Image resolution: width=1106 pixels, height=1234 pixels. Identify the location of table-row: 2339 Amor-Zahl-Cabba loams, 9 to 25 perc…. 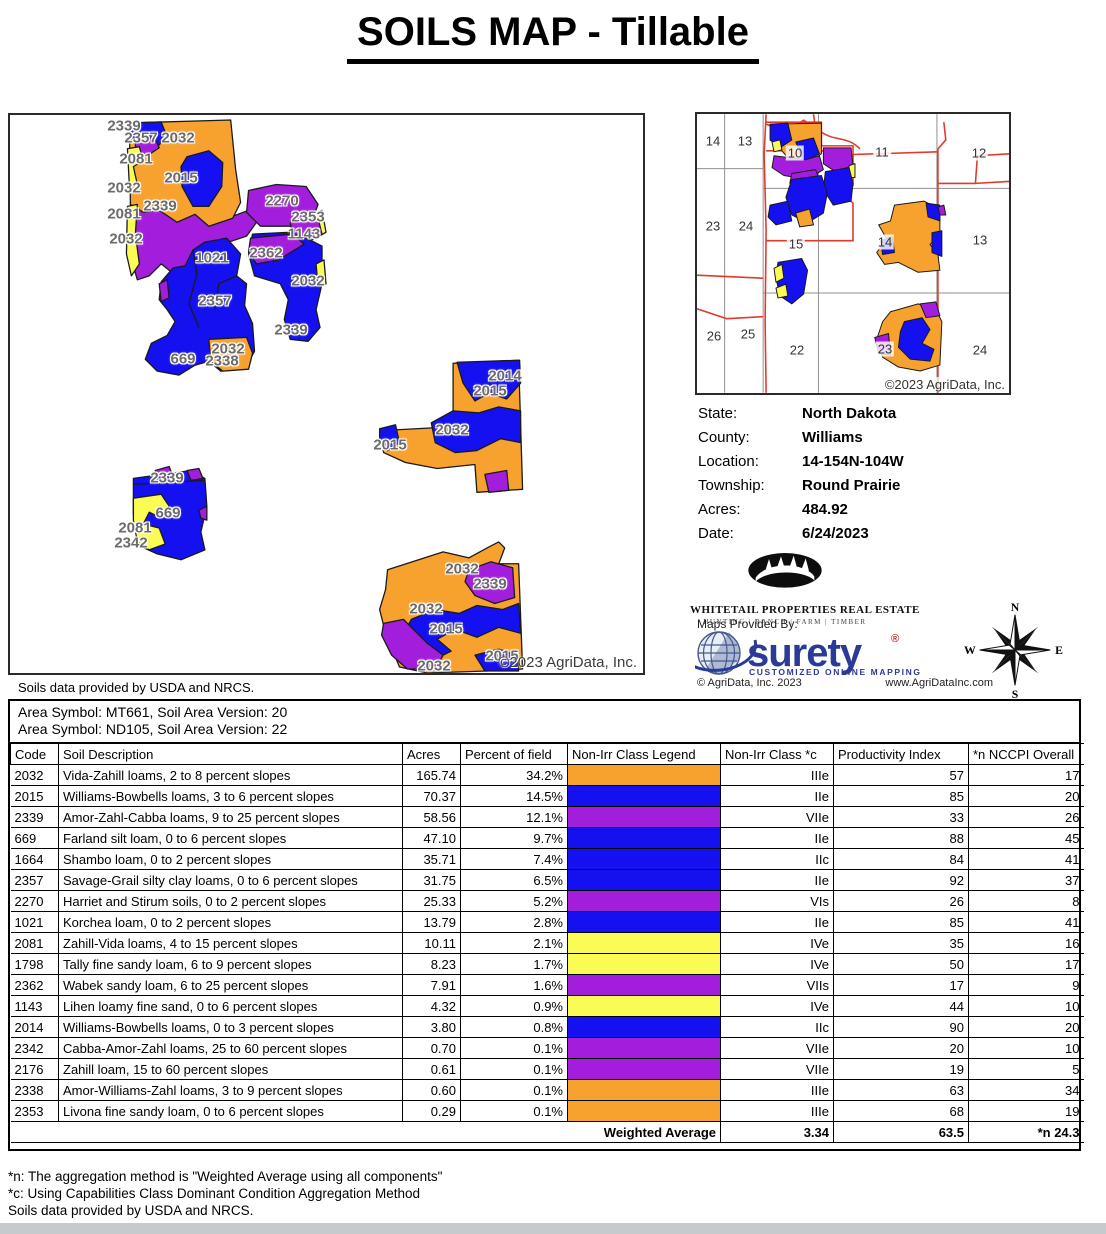
(547, 817).